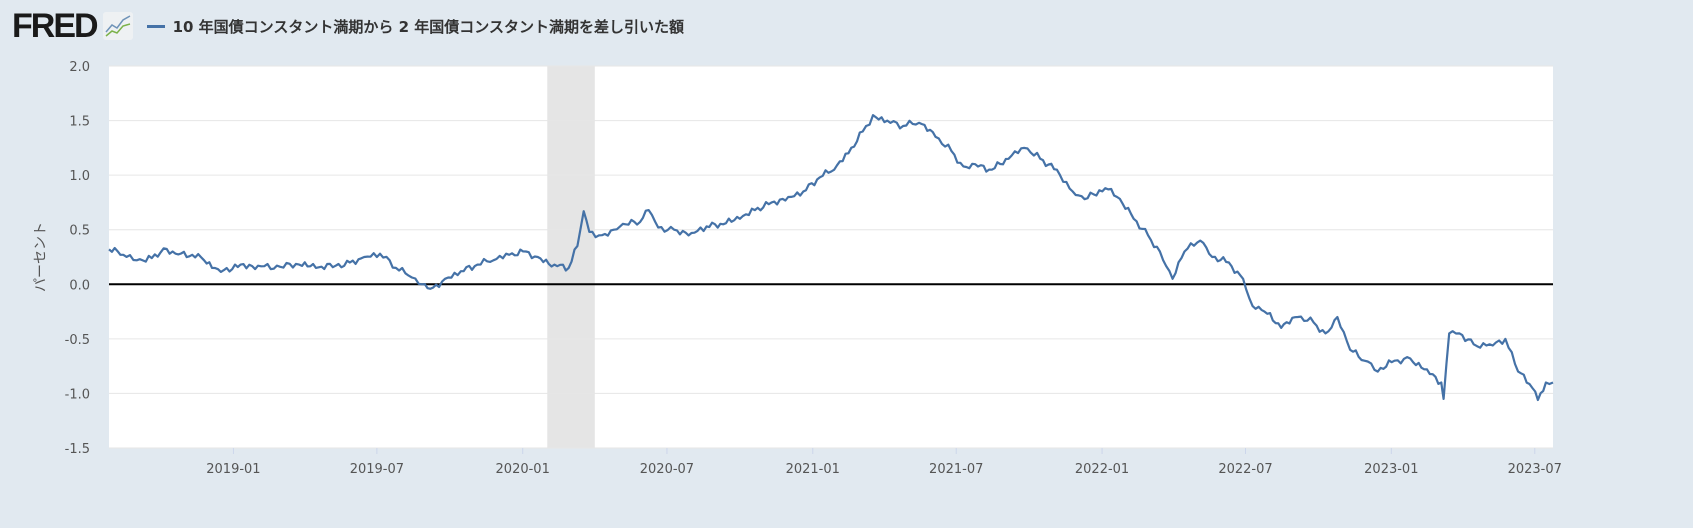 The height and width of the screenshot is (528, 1693). Describe the element at coordinates (377, 469) in the screenshot. I see `x-tick-label: 2019-07` at that location.